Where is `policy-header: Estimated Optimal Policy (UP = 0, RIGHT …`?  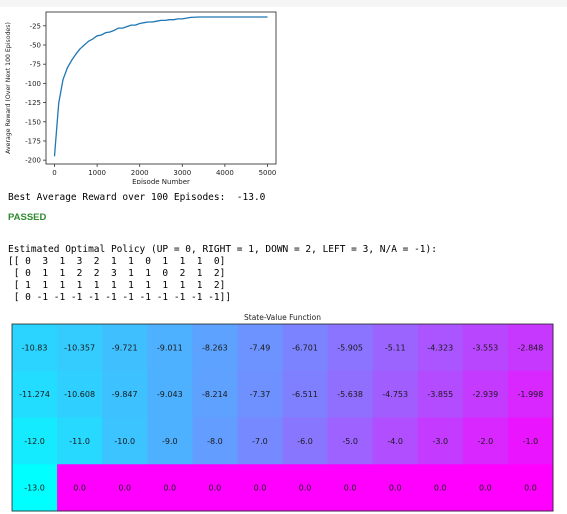 policy-header: Estimated Optimal Policy (UP = 0, RIGHT … is located at coordinates (222, 249).